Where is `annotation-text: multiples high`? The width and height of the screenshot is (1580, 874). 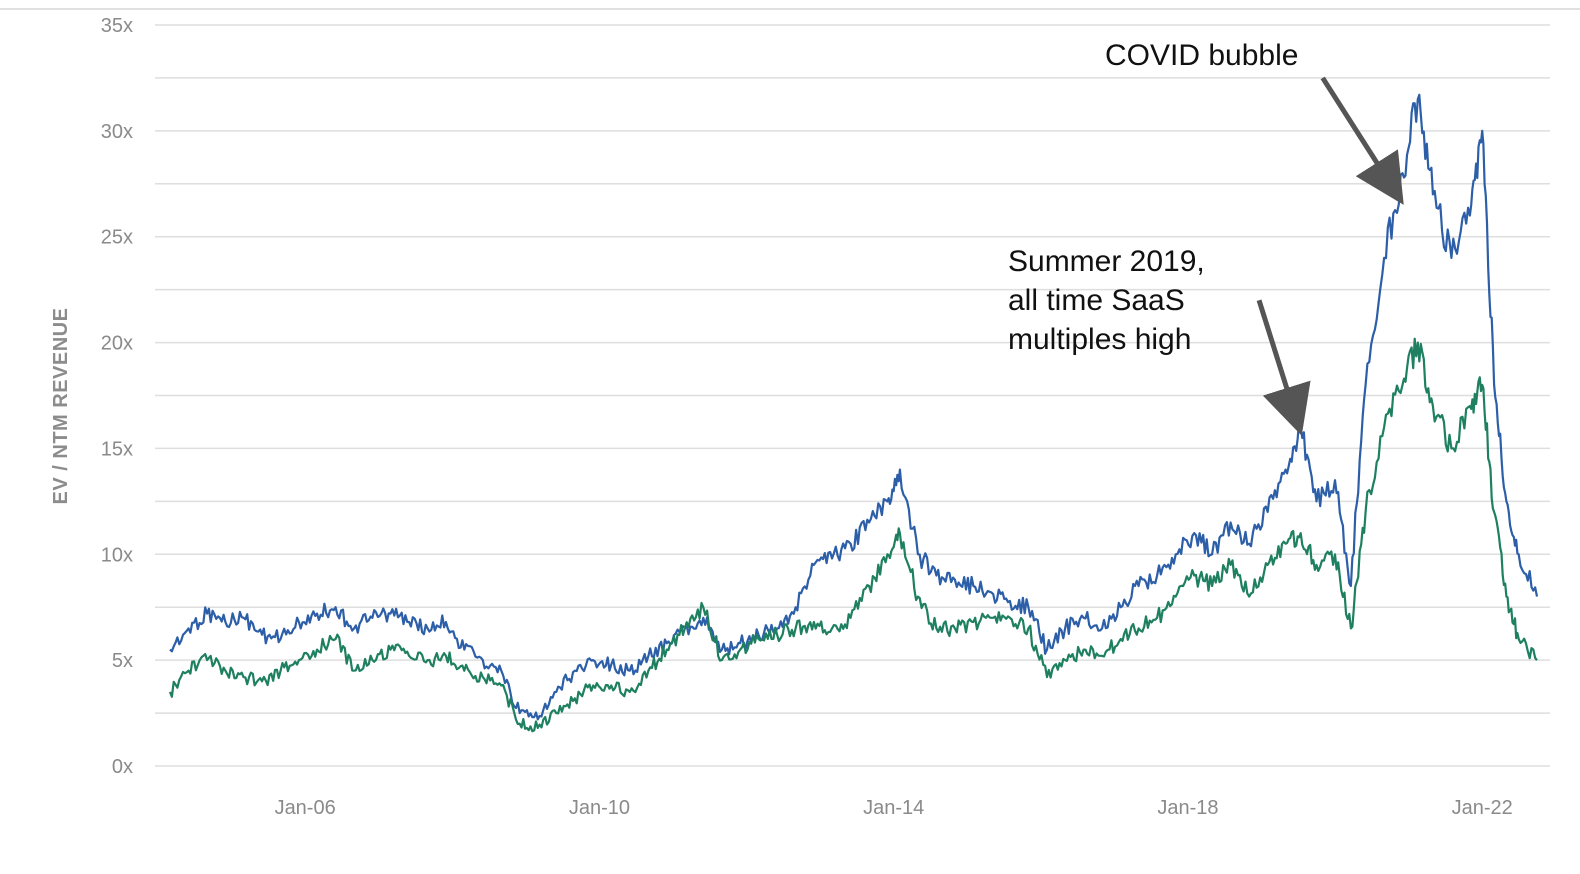 annotation-text: multiples high is located at coordinates (1099, 339).